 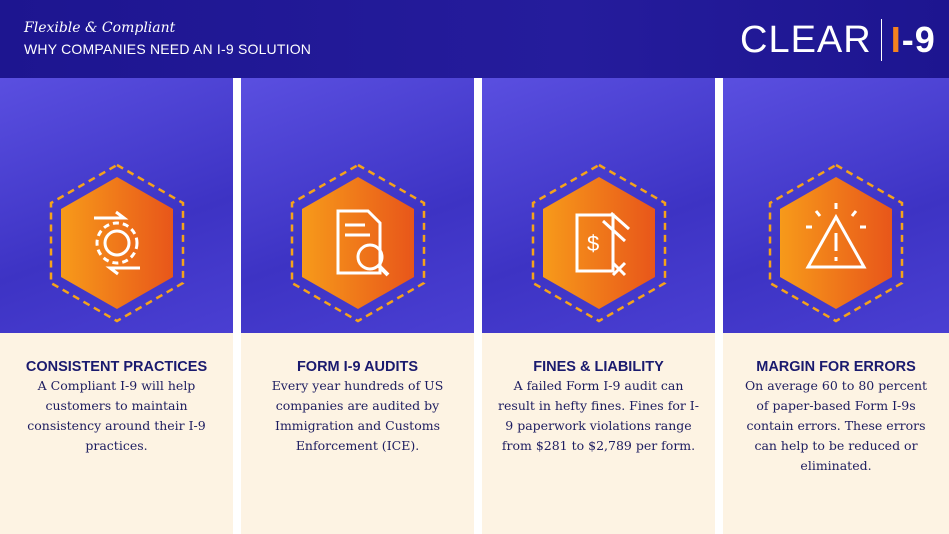 I want to click on card-title: MARGIN FOR ERRORS, so click(x=836, y=367).